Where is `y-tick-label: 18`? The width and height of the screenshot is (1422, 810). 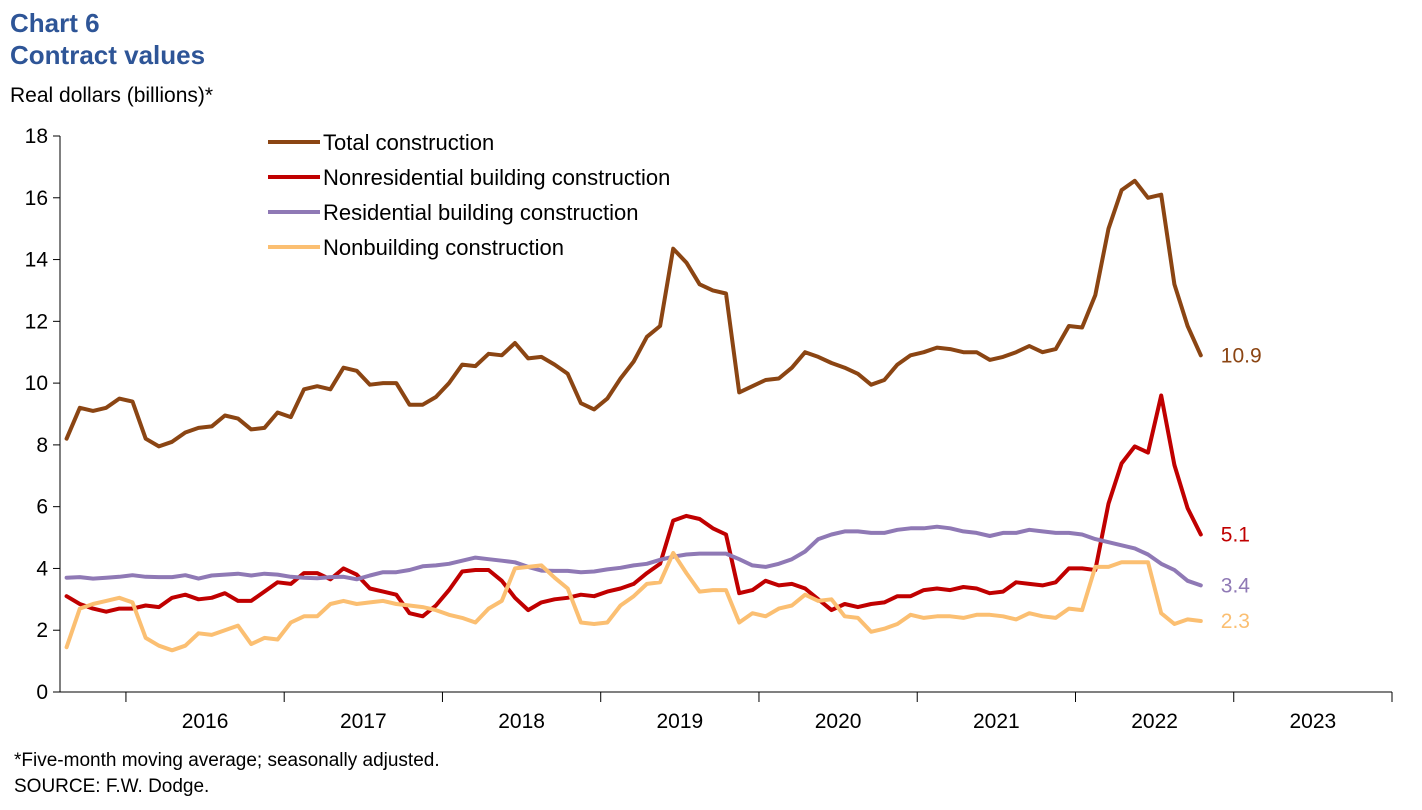
y-tick-label: 18 is located at coordinates (36, 136).